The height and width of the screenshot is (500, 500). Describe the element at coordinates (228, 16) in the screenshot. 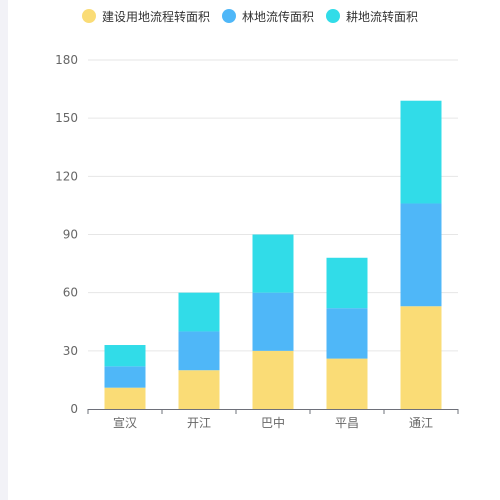

I see `legend-dot-forest` at that location.